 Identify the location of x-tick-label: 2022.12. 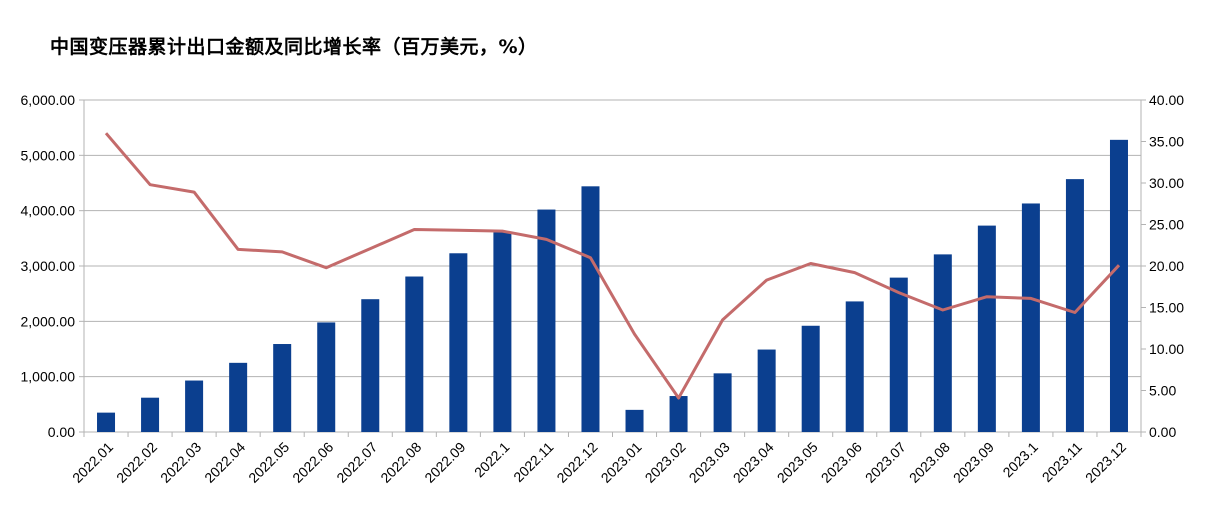
(577, 462).